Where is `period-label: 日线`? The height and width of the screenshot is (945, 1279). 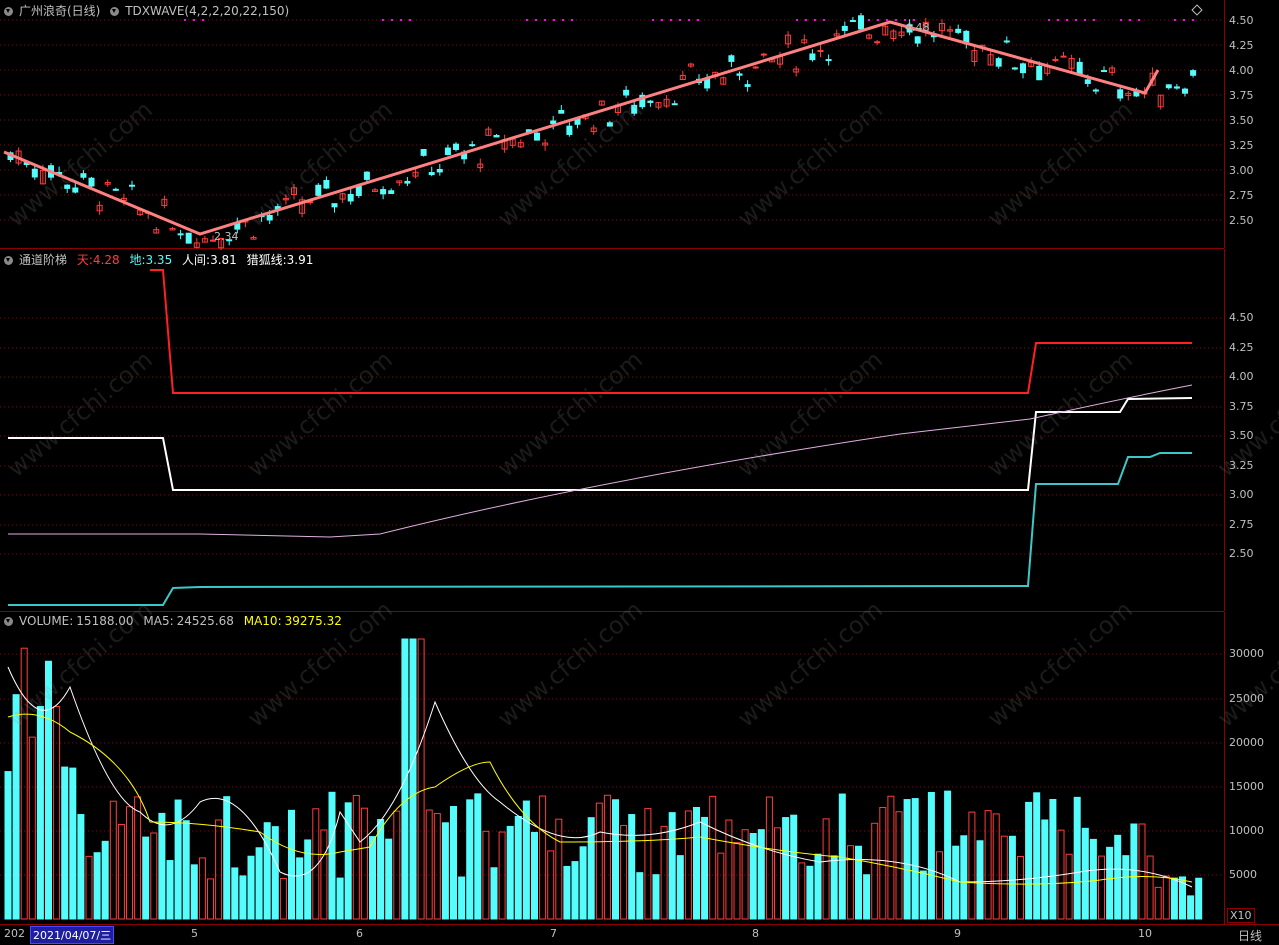 period-label: 日线 is located at coordinates (1250, 936).